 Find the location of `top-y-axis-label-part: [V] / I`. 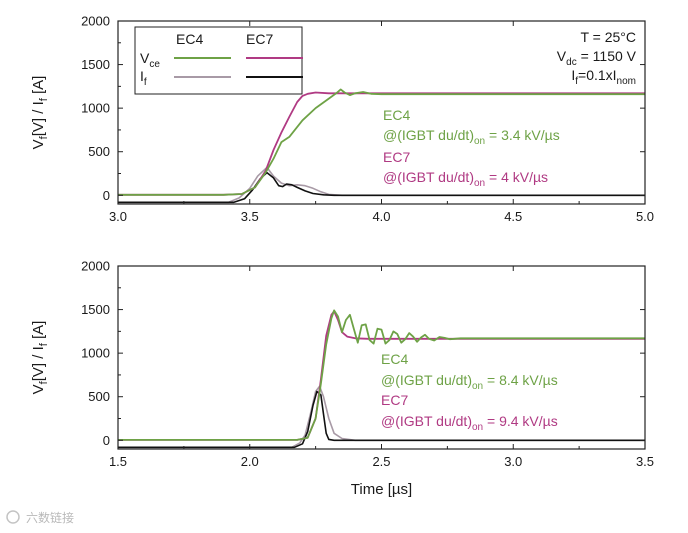

top-y-axis-label-part: [V] / I is located at coordinates (38, 118).